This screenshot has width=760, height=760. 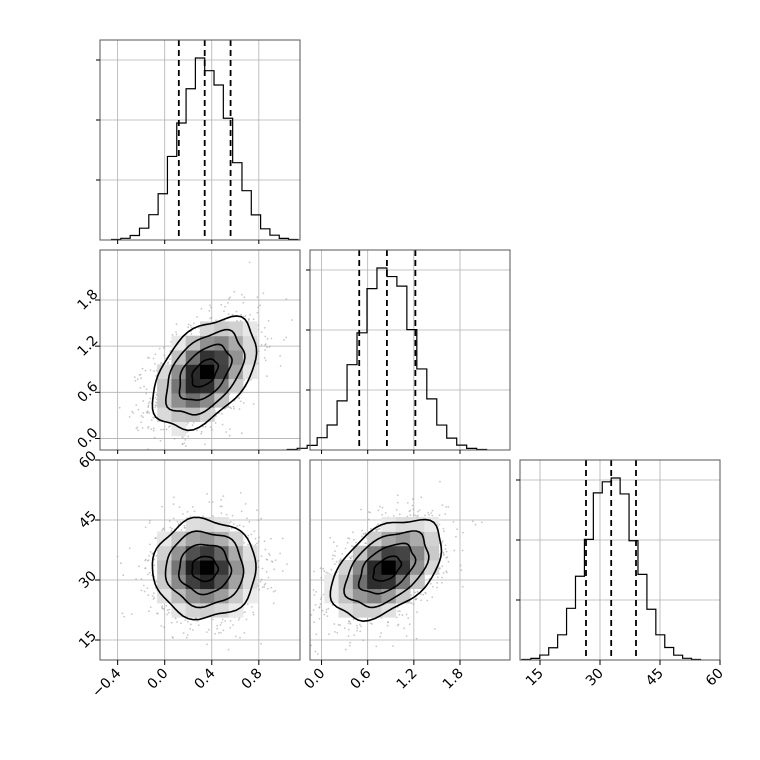 I want to click on xtick-label-0-1: 0.0, so click(x=157, y=679).